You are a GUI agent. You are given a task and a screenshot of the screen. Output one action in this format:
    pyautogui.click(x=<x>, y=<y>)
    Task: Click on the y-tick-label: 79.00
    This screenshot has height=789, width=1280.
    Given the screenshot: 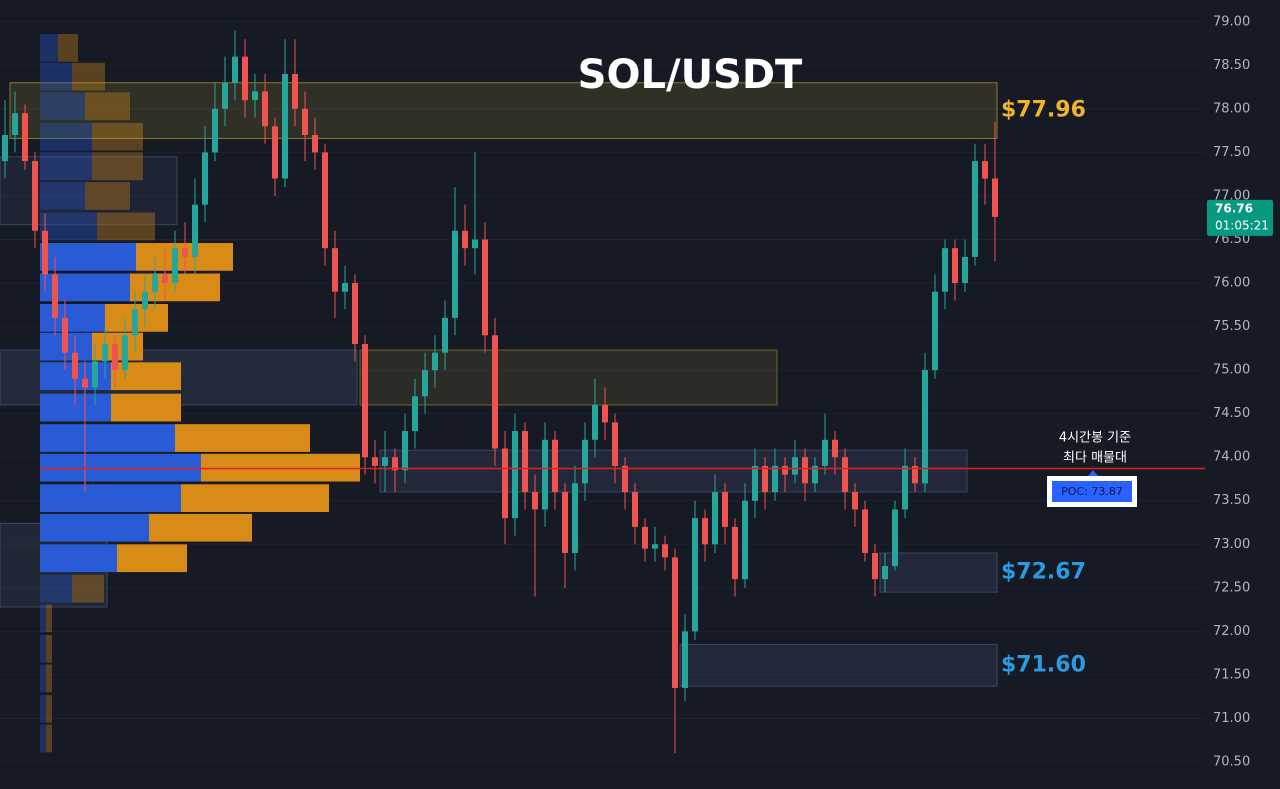 What is the action you would take?
    pyautogui.click(x=1231, y=21)
    